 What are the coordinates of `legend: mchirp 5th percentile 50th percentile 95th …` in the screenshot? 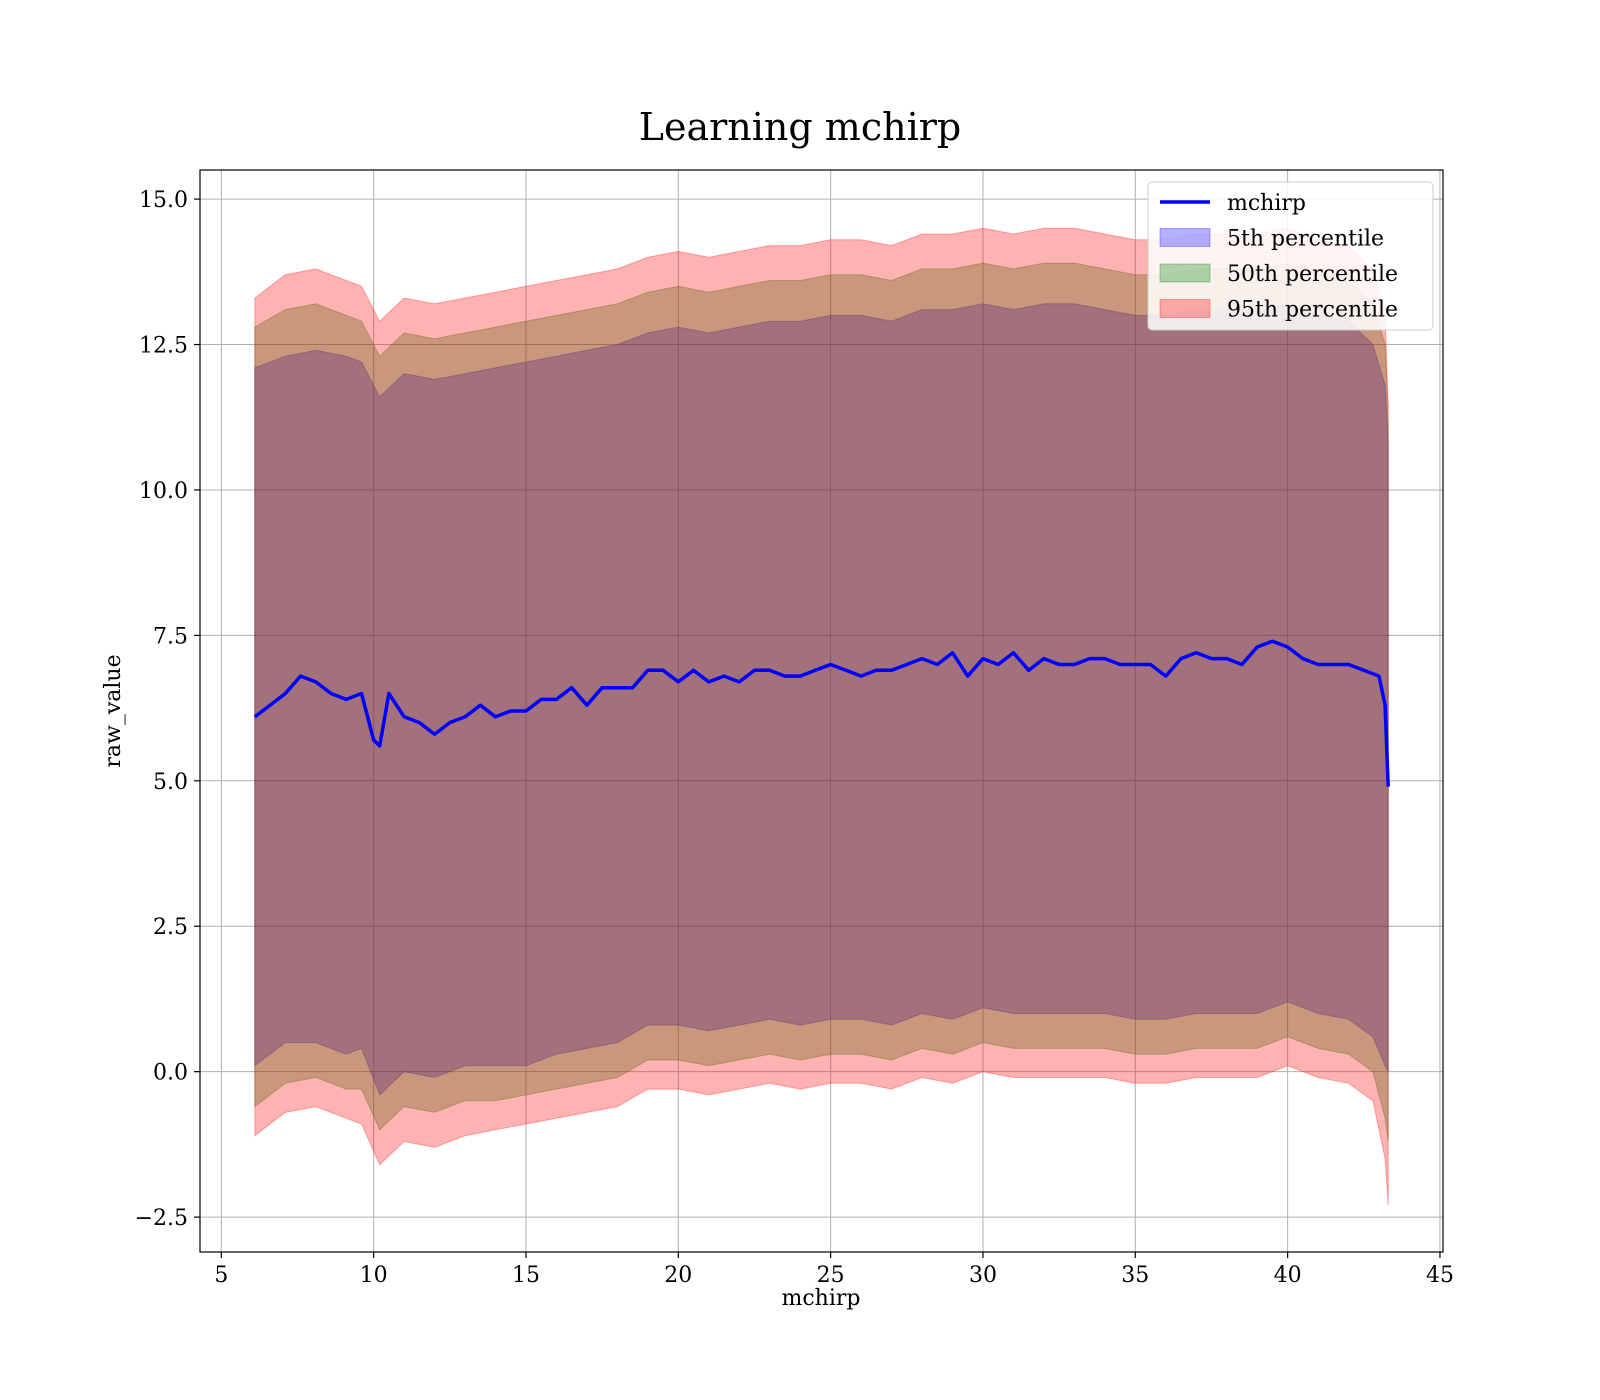 It's located at (1290, 256).